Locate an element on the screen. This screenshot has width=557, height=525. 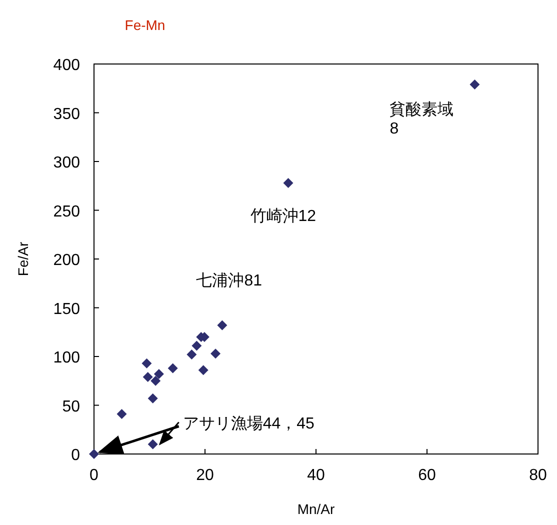
x-tick-label: 0 is located at coordinates (94, 475).